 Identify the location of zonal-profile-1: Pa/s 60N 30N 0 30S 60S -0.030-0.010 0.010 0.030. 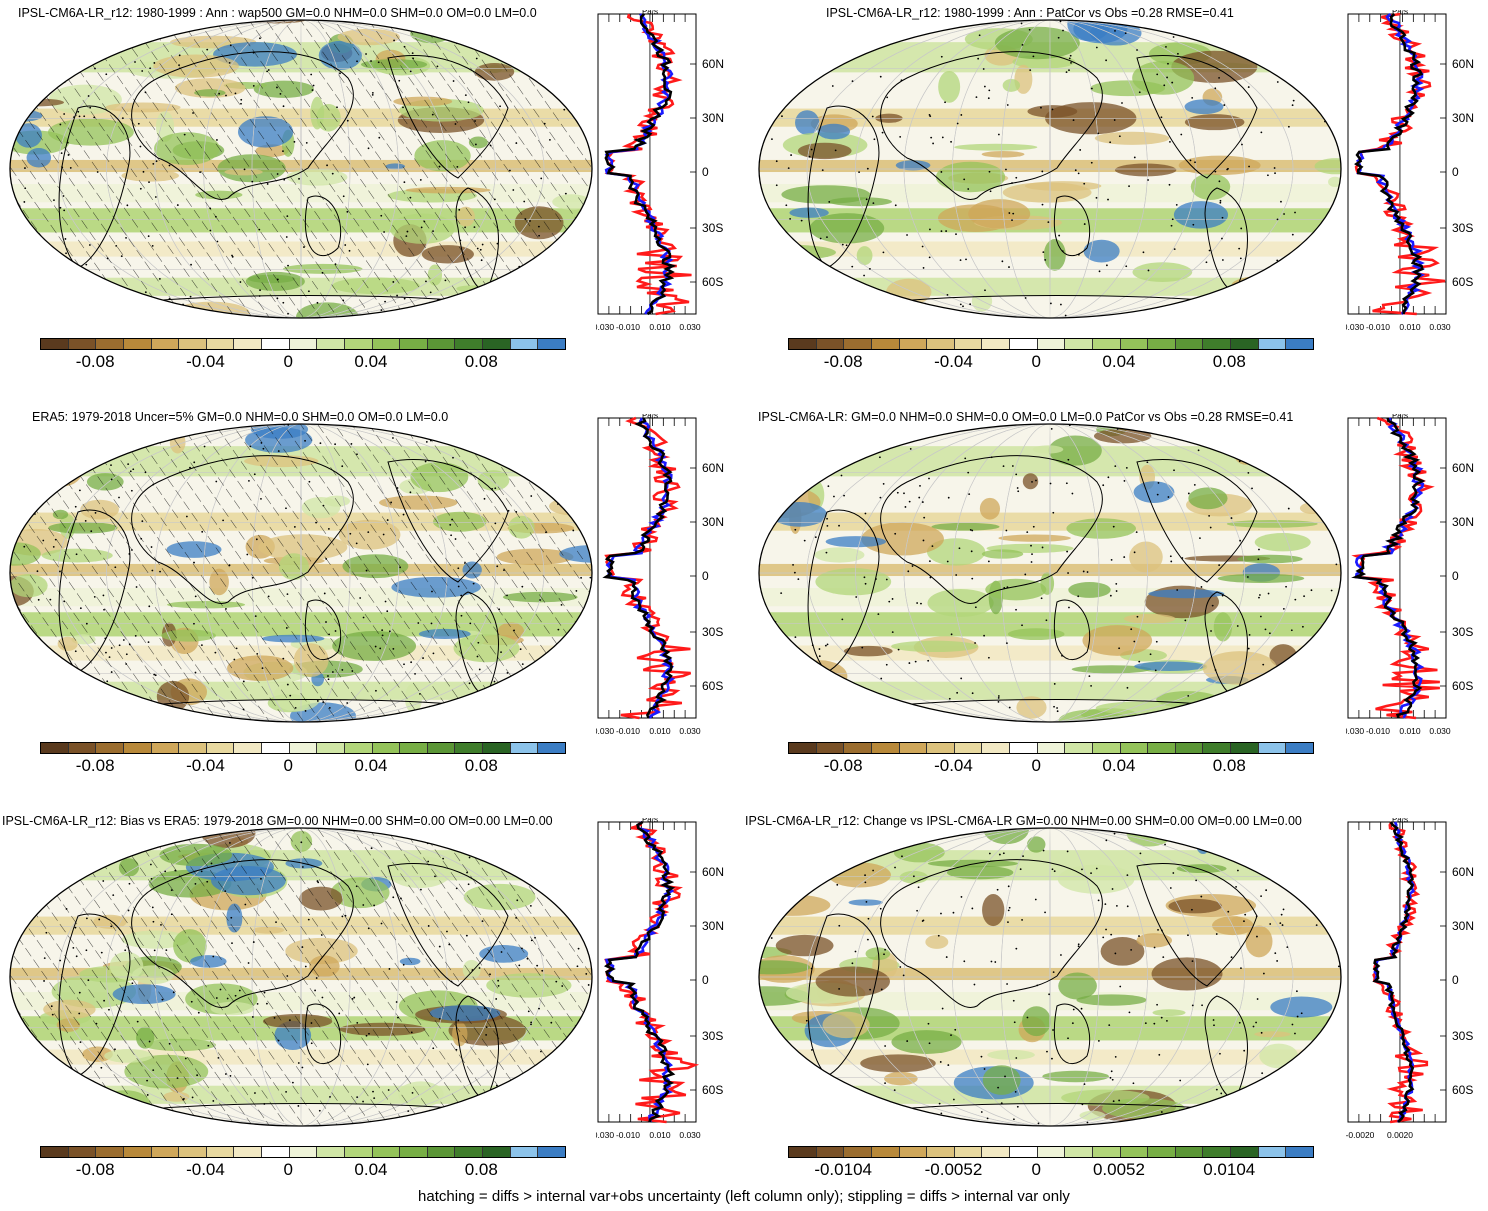
(660, 171).